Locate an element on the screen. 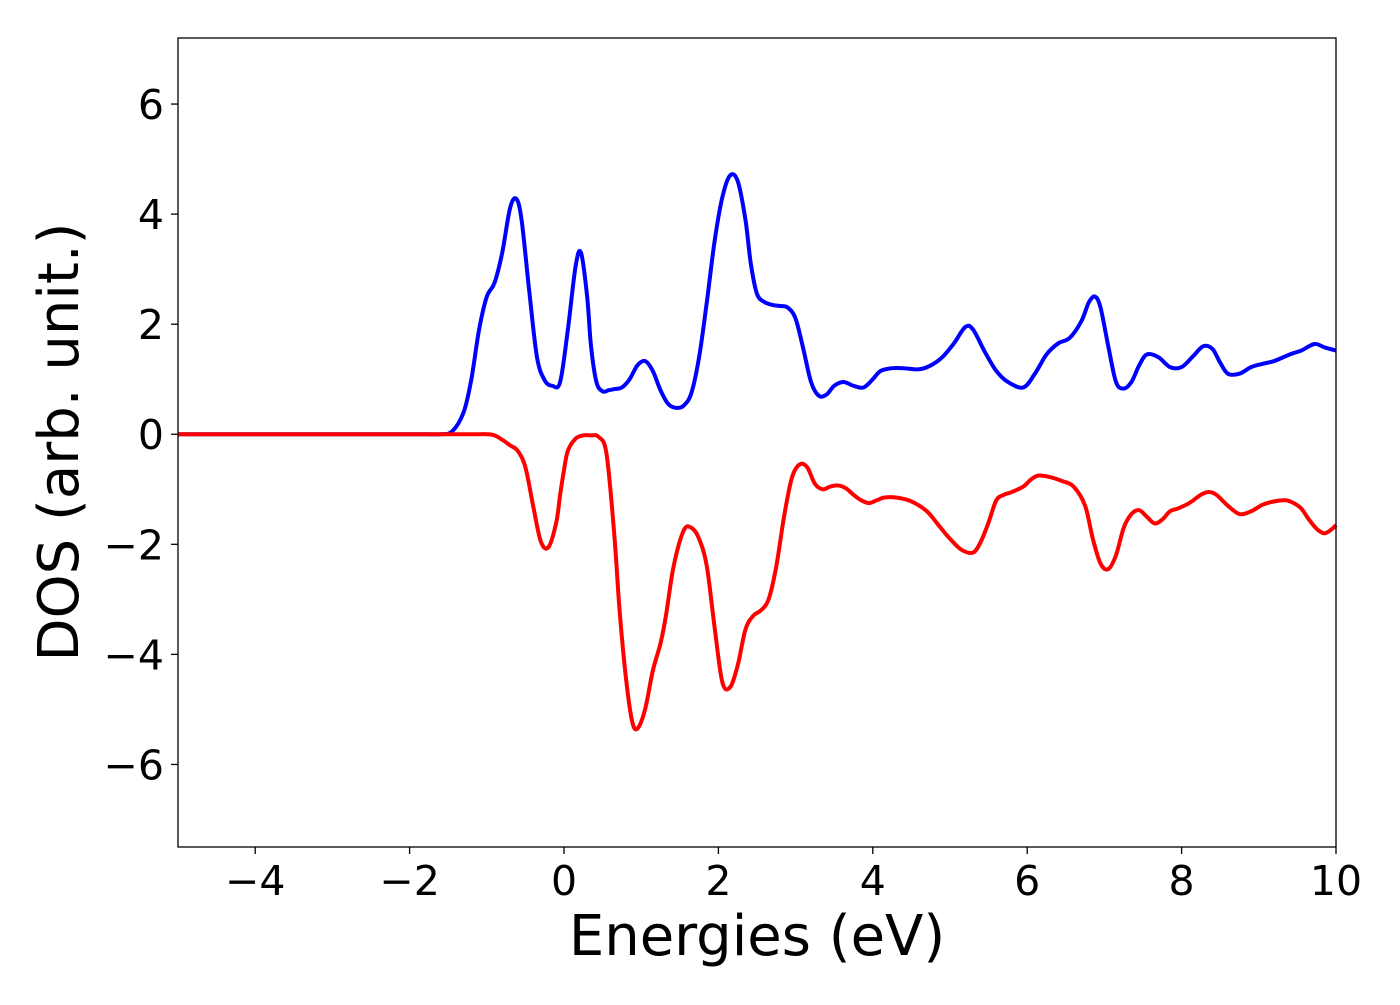 Image resolution: width=1400 pixels, height=1005 pixels. x-tick-label: 8 is located at coordinates (1182, 881).